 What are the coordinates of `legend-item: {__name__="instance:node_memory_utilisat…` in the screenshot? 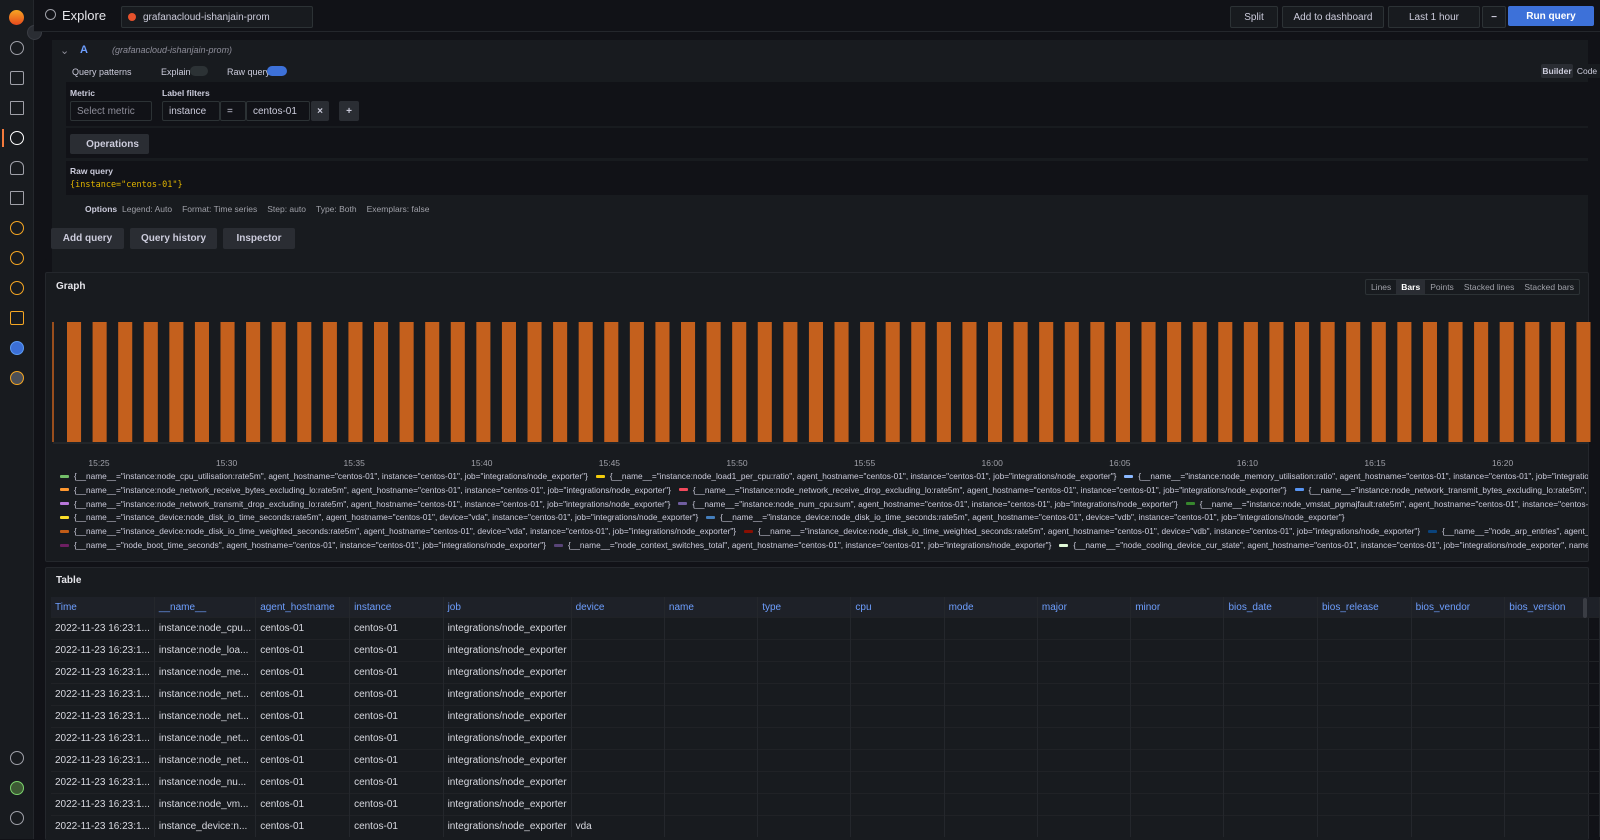 It's located at (1356, 476).